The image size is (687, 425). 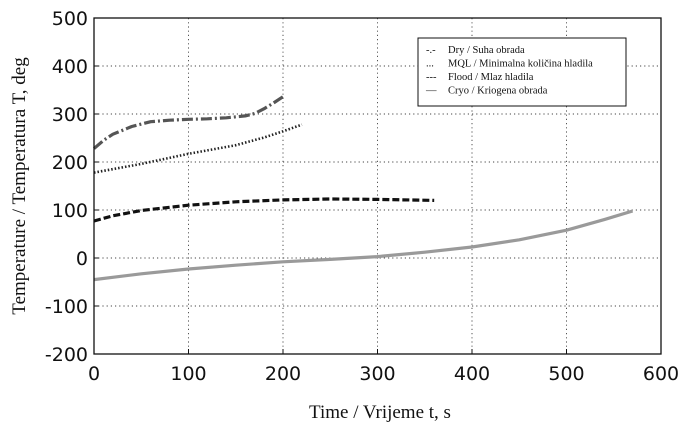 What do you see at coordinates (19, 186) in the screenshot?
I see `y-axis-label: Temperature / Temperatura T, deg` at bounding box center [19, 186].